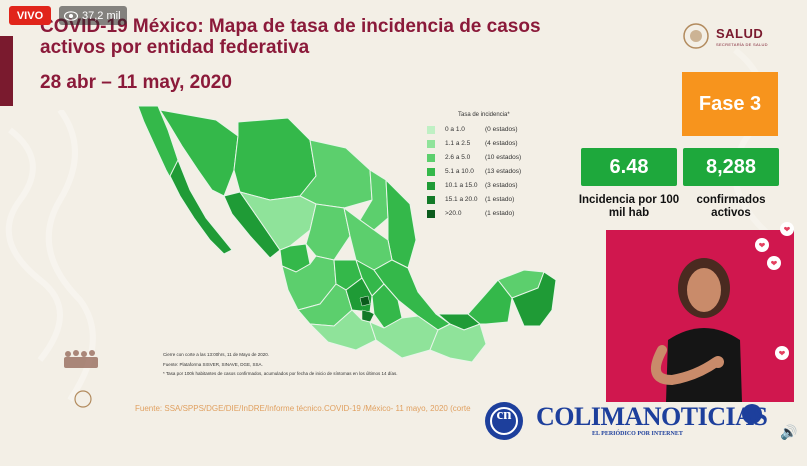 Image resolution: width=807 pixels, height=466 pixels. I want to click on legend-item: 1.1 a 2.5 (4 estados), so click(472, 143).